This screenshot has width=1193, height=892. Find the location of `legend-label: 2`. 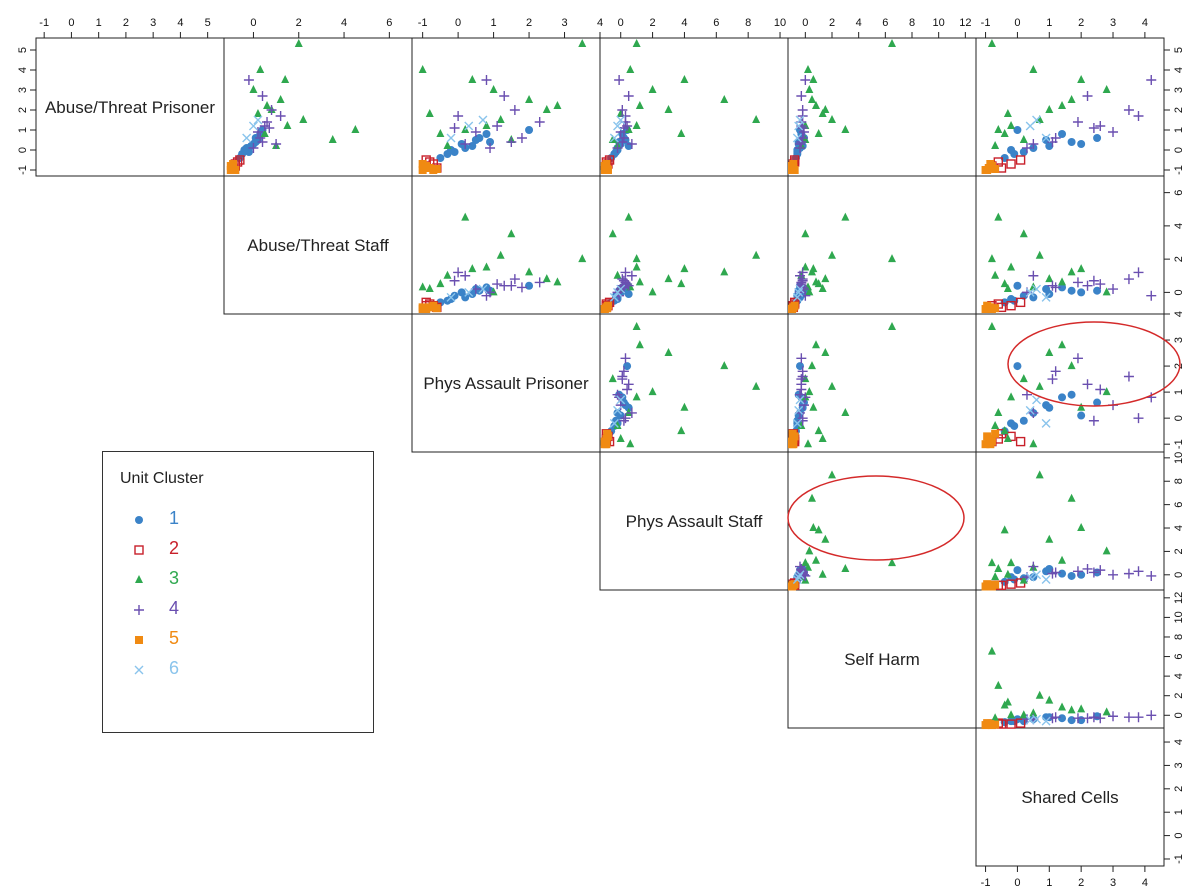

legend-label: 2 is located at coordinates (174, 548).